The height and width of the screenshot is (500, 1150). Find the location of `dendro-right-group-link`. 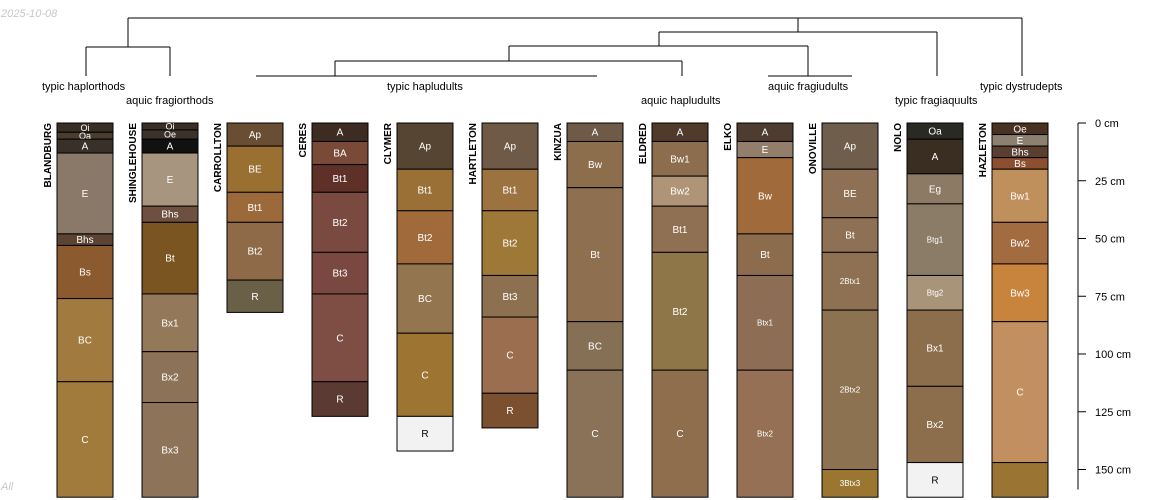

dendro-right-group-link is located at coordinates (840, 47).